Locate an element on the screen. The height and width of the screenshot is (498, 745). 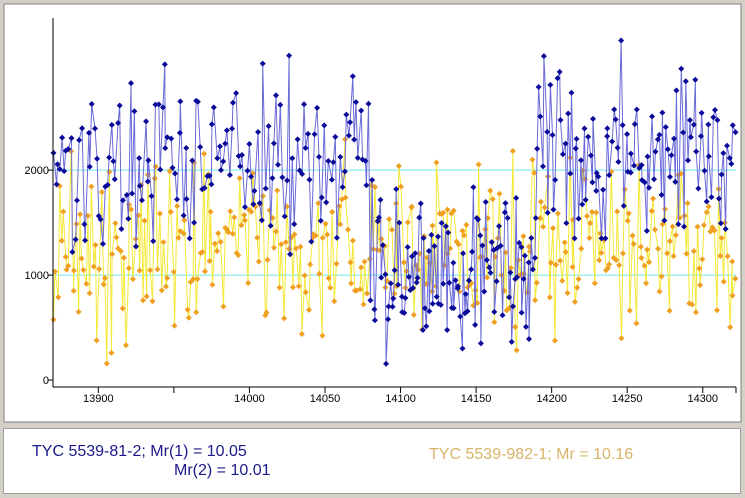
x-tick-label: 14250 is located at coordinates (627, 399).